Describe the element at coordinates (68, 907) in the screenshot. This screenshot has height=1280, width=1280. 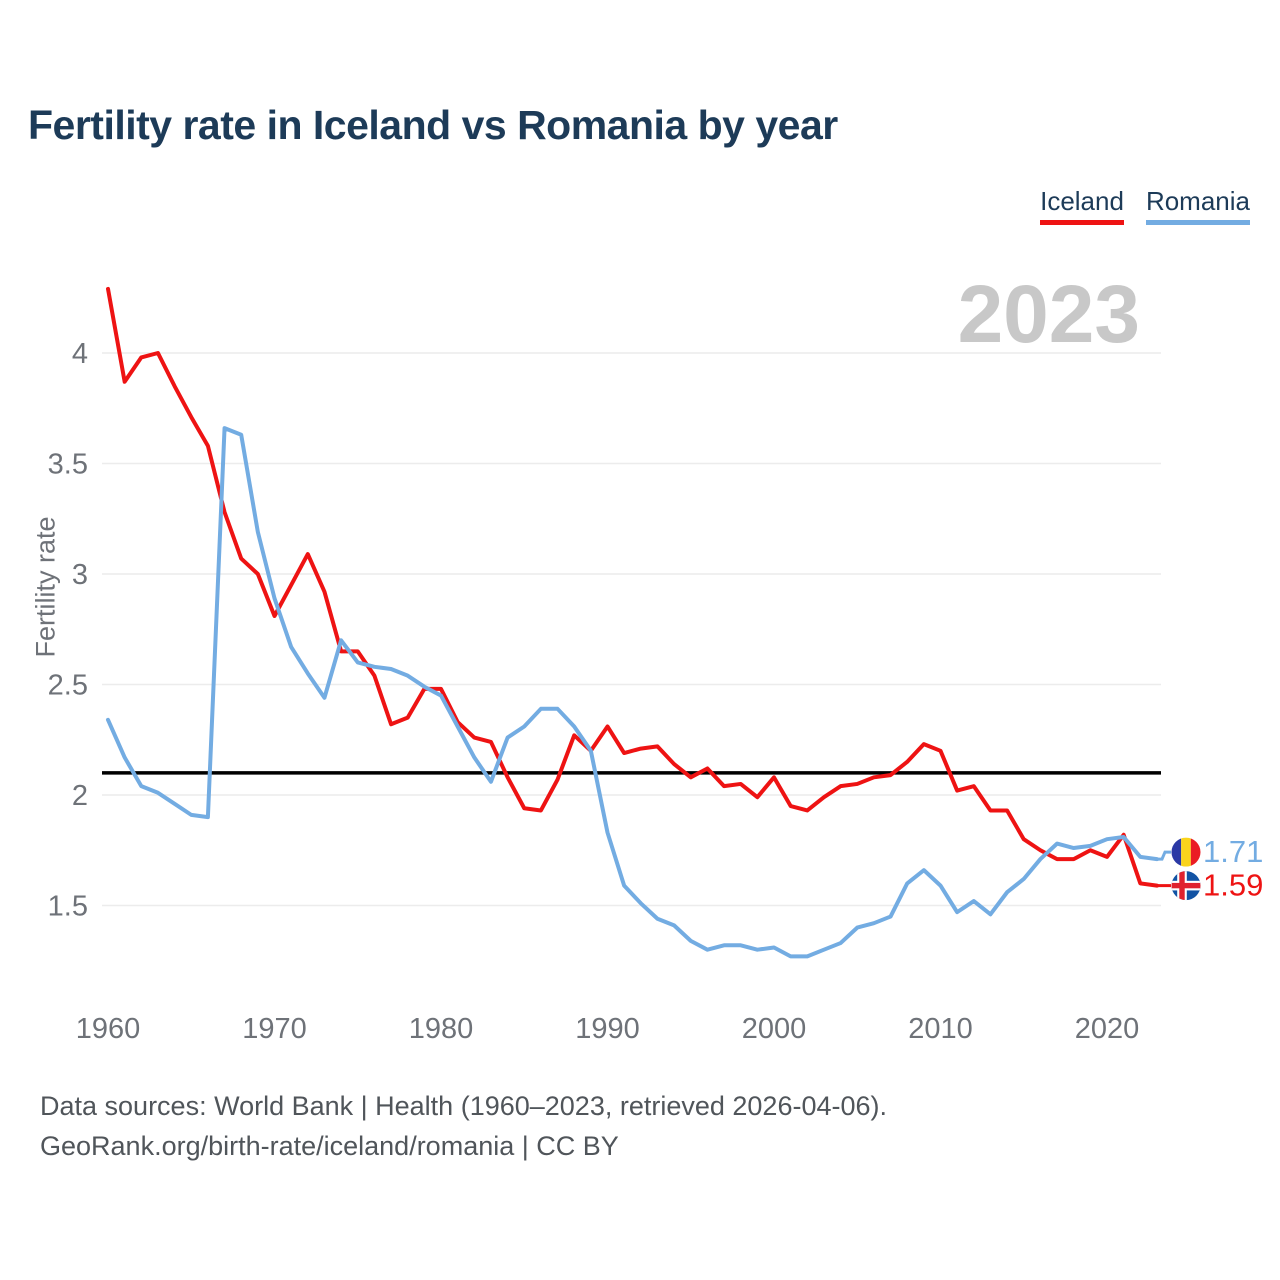
I see `y-tick-label: 1.5` at that location.